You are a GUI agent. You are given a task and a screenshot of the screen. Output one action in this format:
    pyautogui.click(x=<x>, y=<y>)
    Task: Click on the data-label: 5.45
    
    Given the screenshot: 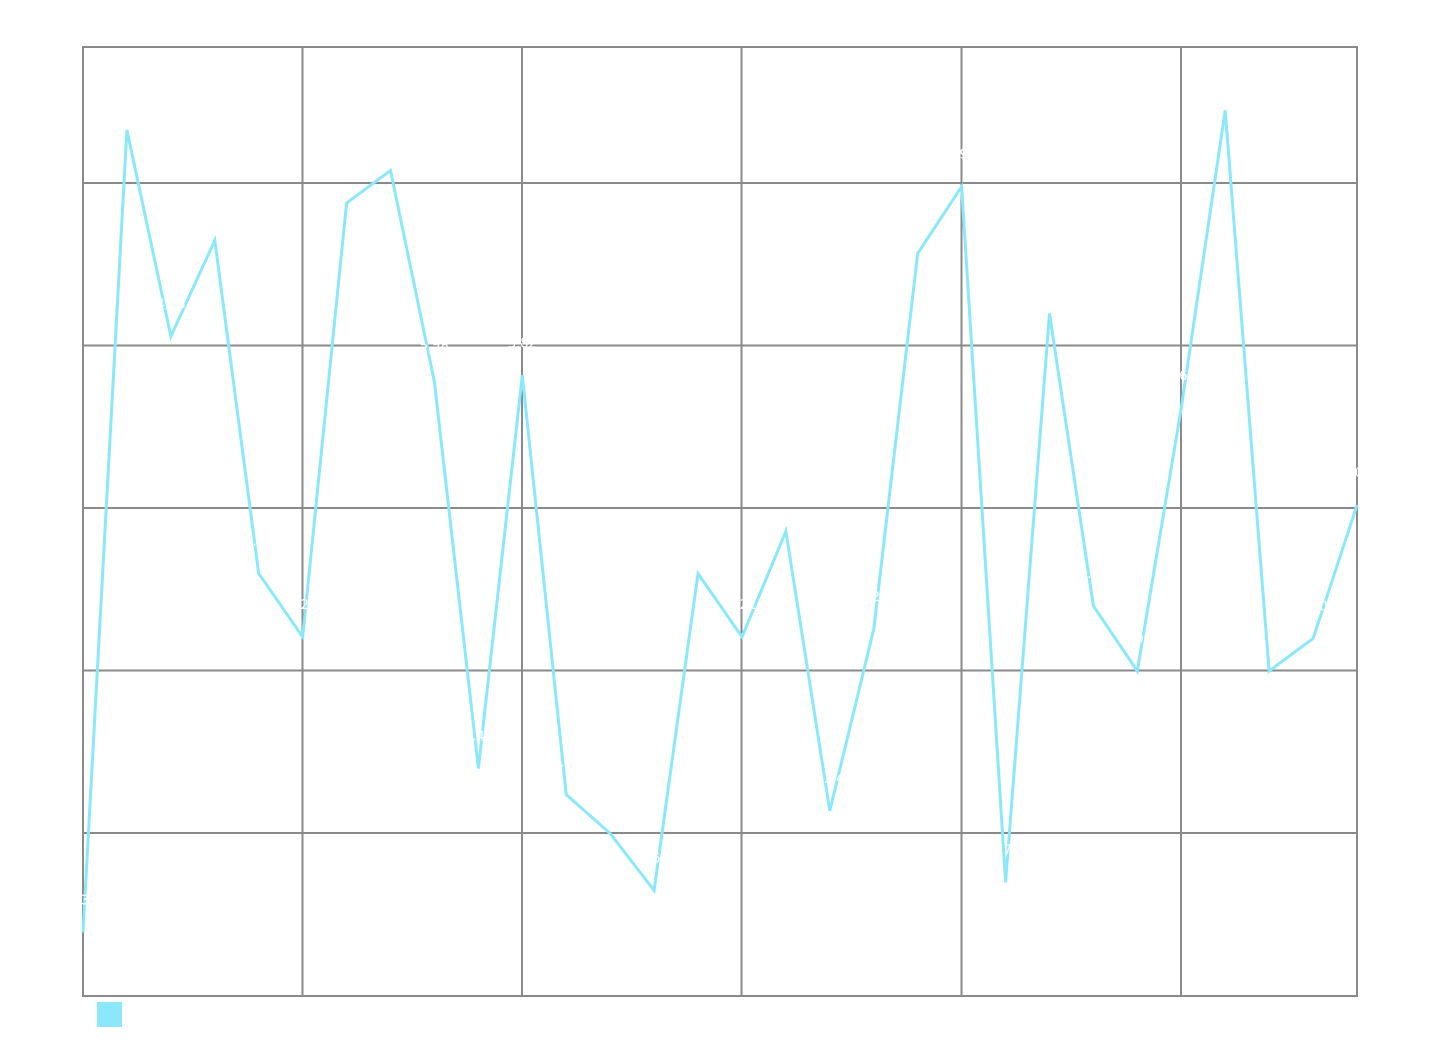 What is the action you would take?
    pyautogui.click(x=1225, y=78)
    